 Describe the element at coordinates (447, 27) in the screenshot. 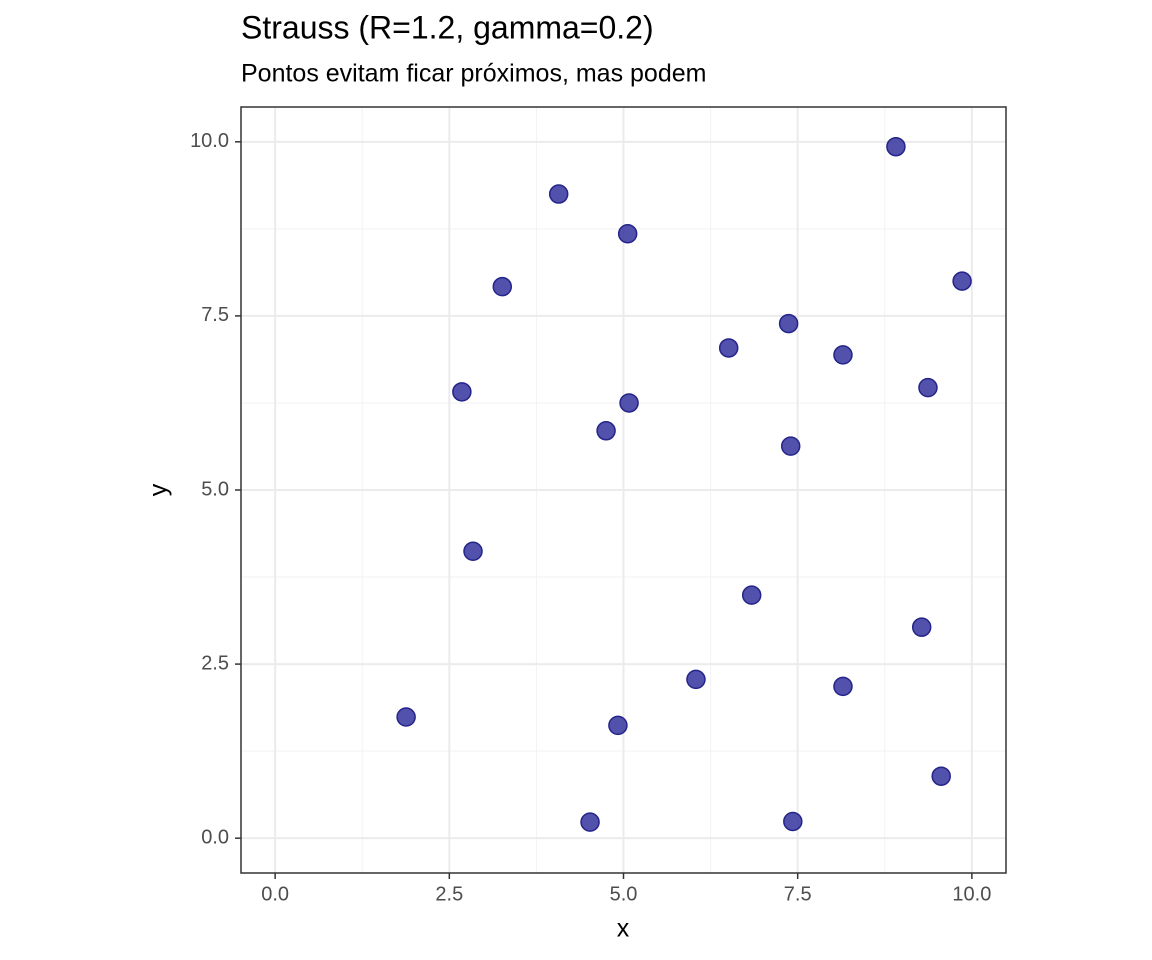

I see `chart-title: Strauss (R=1.2, gamma=0.2)` at that location.